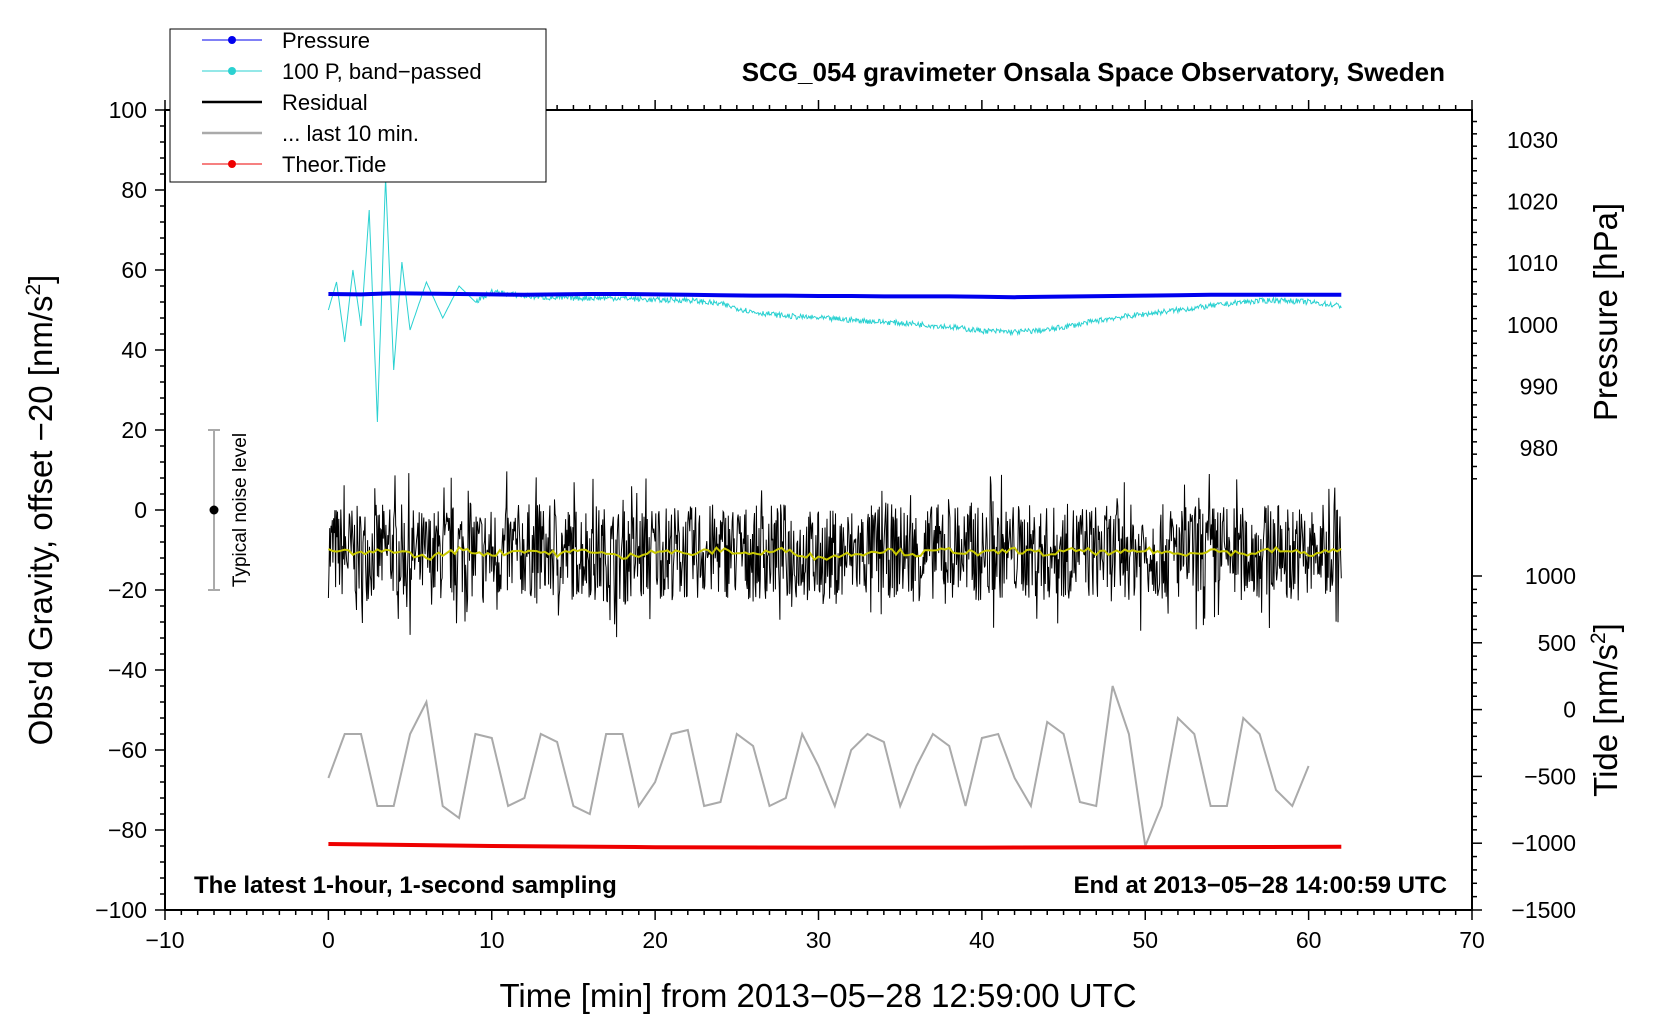 This screenshot has width=1660, height=1020. I want to click on legend-label: Residual, so click(325, 102).